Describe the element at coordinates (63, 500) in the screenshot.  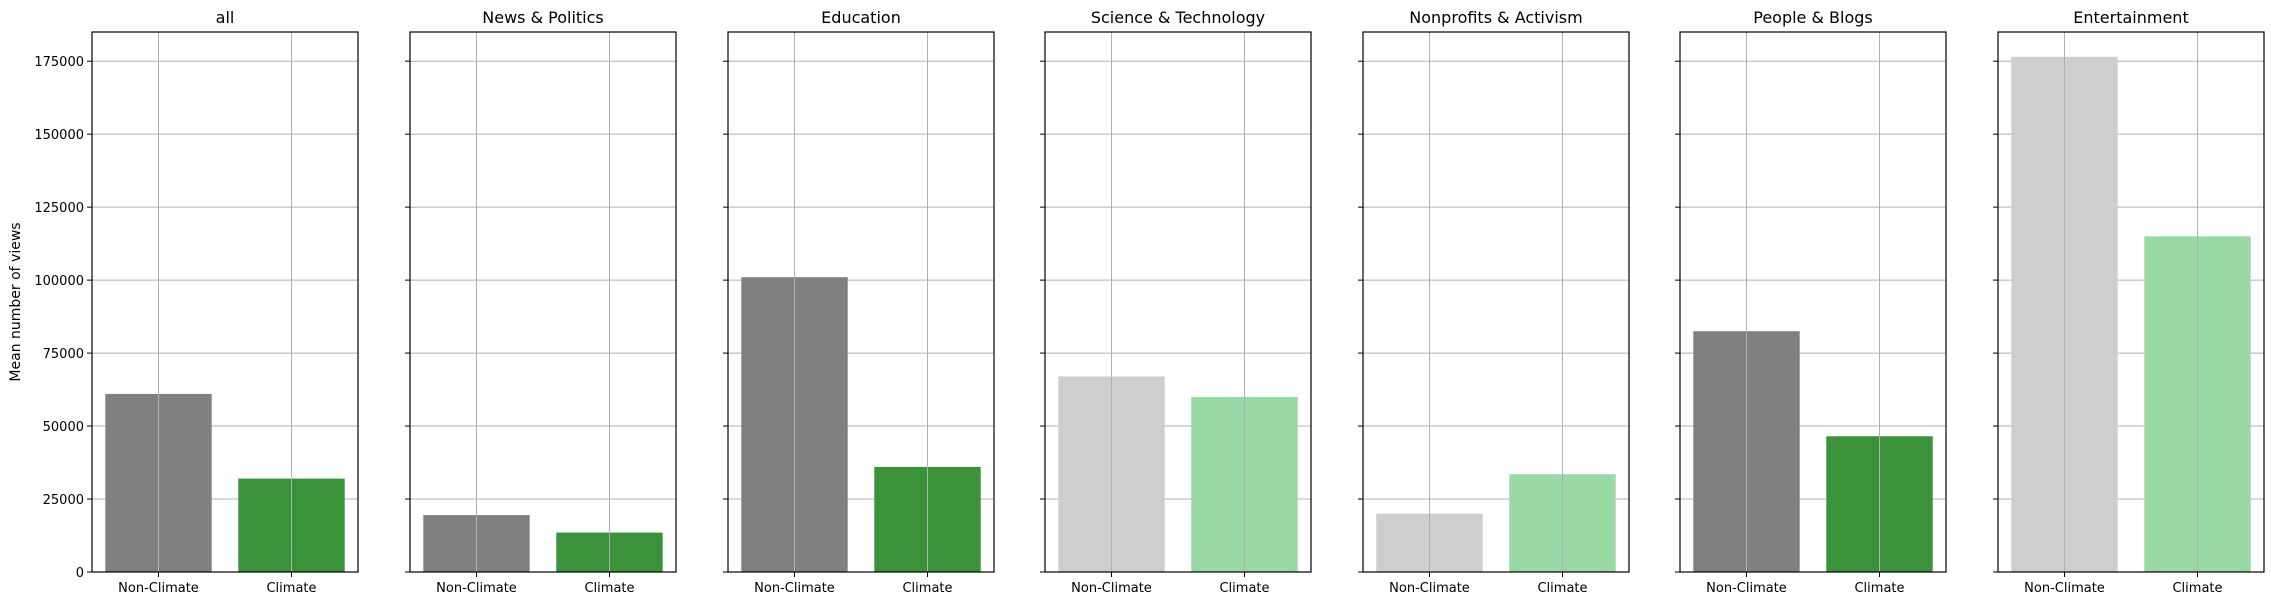
I see `y-tick-label: 25000` at that location.